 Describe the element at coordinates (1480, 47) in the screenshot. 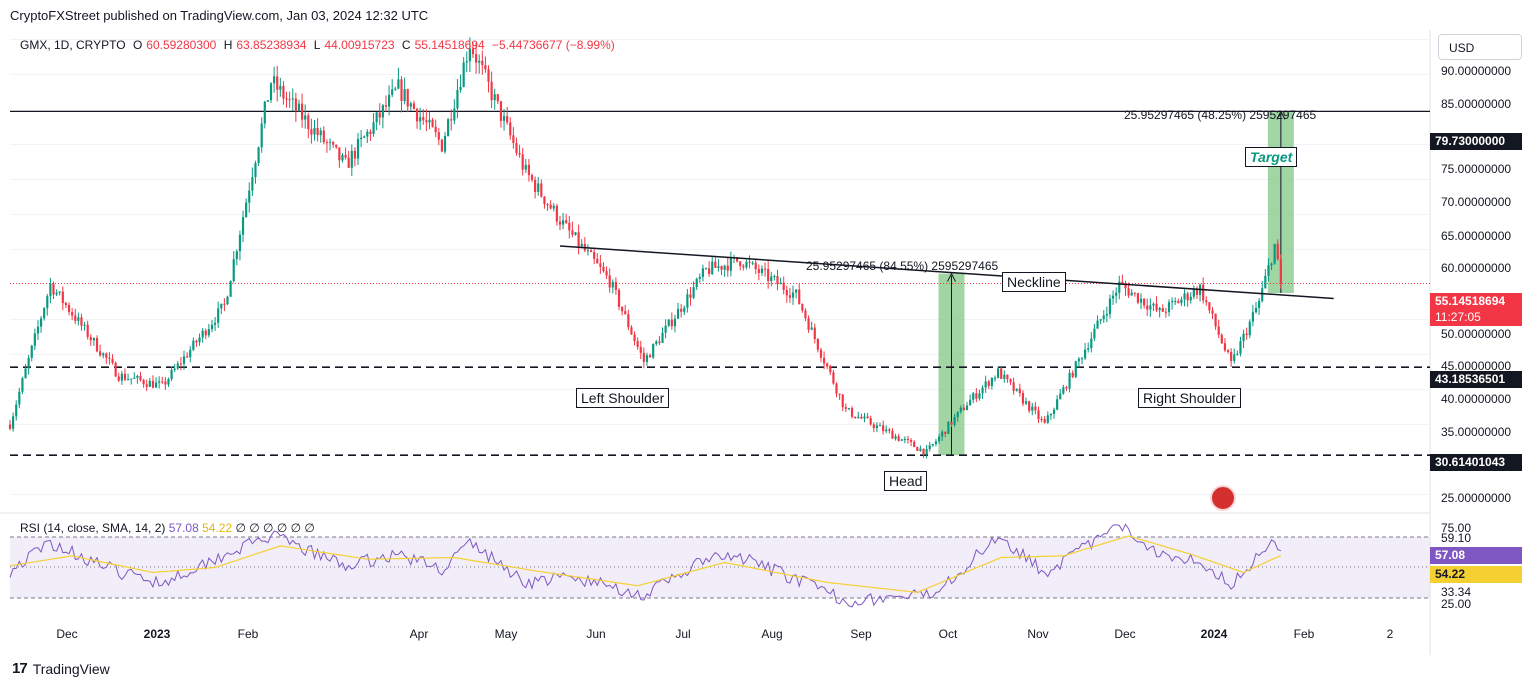

I see `currency-button: USD` at that location.